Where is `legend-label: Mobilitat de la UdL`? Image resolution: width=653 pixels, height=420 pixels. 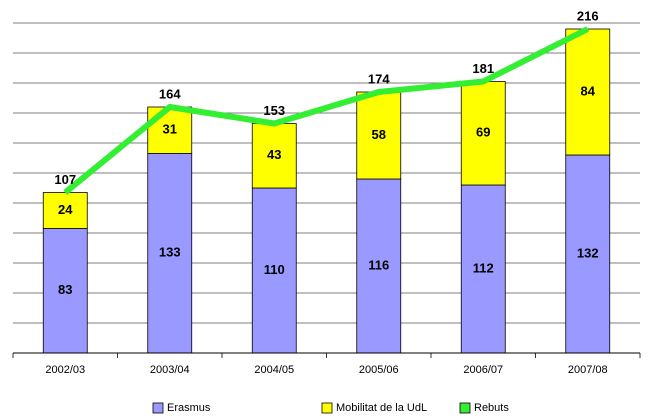 legend-label: Mobilitat de la UdL is located at coordinates (381, 408).